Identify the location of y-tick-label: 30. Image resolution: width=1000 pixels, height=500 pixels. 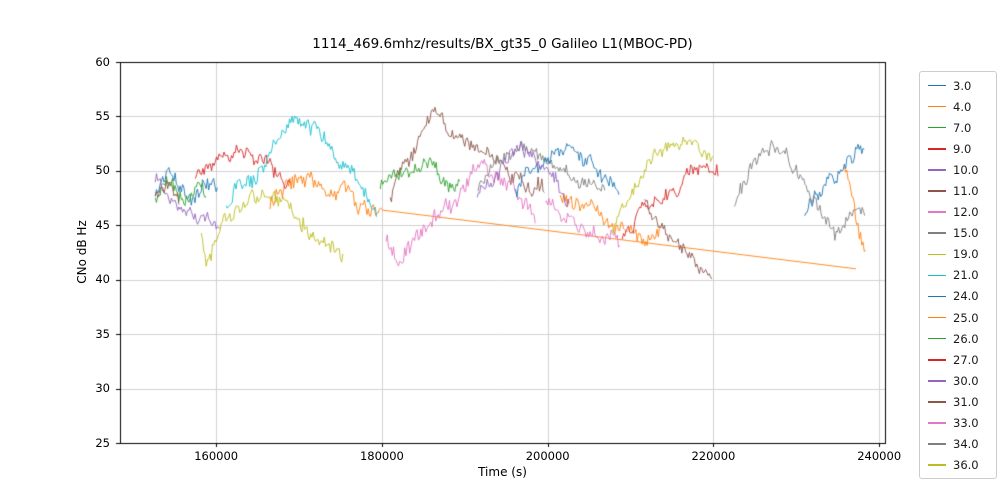
(102, 388).